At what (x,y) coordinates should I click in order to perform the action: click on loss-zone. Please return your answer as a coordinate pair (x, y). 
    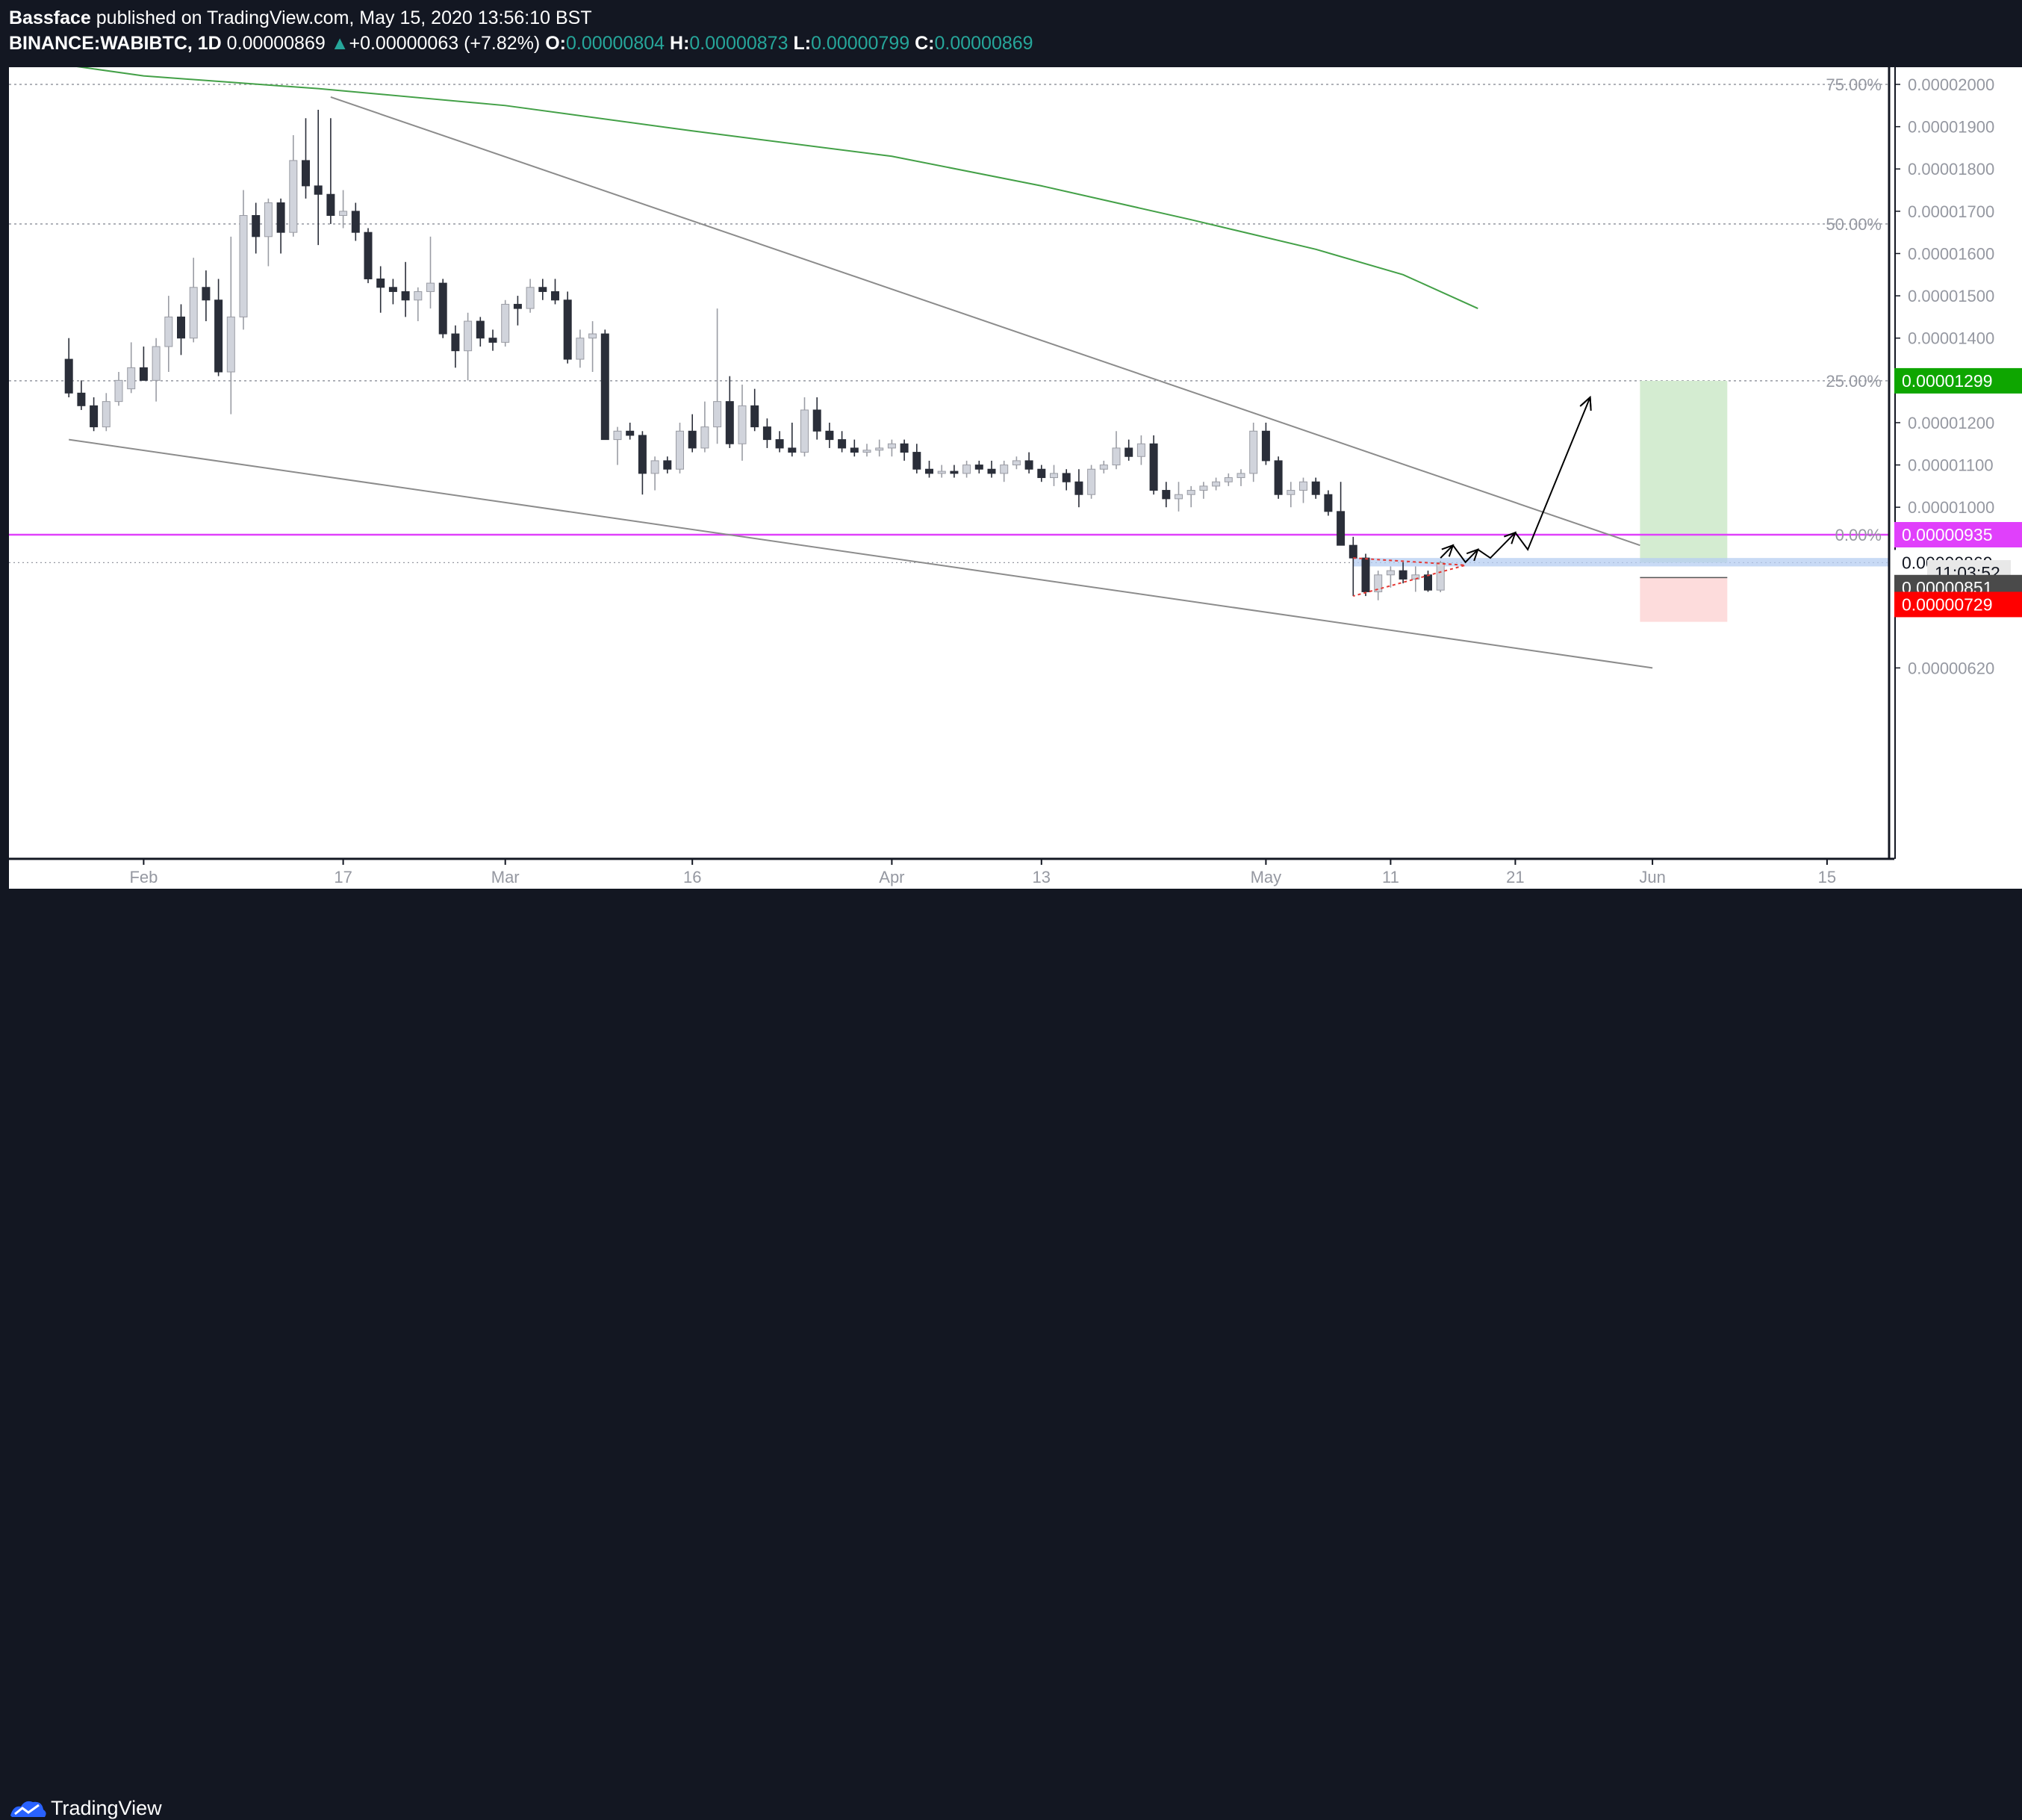
    Looking at the image, I should click on (1684, 599).